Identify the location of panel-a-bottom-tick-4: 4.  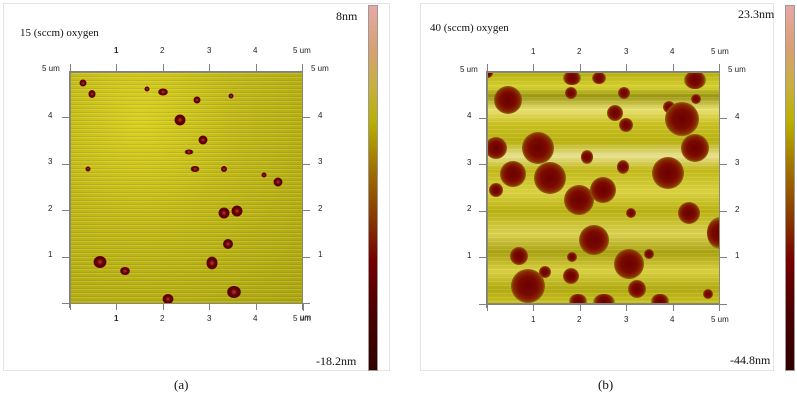
(255, 318).